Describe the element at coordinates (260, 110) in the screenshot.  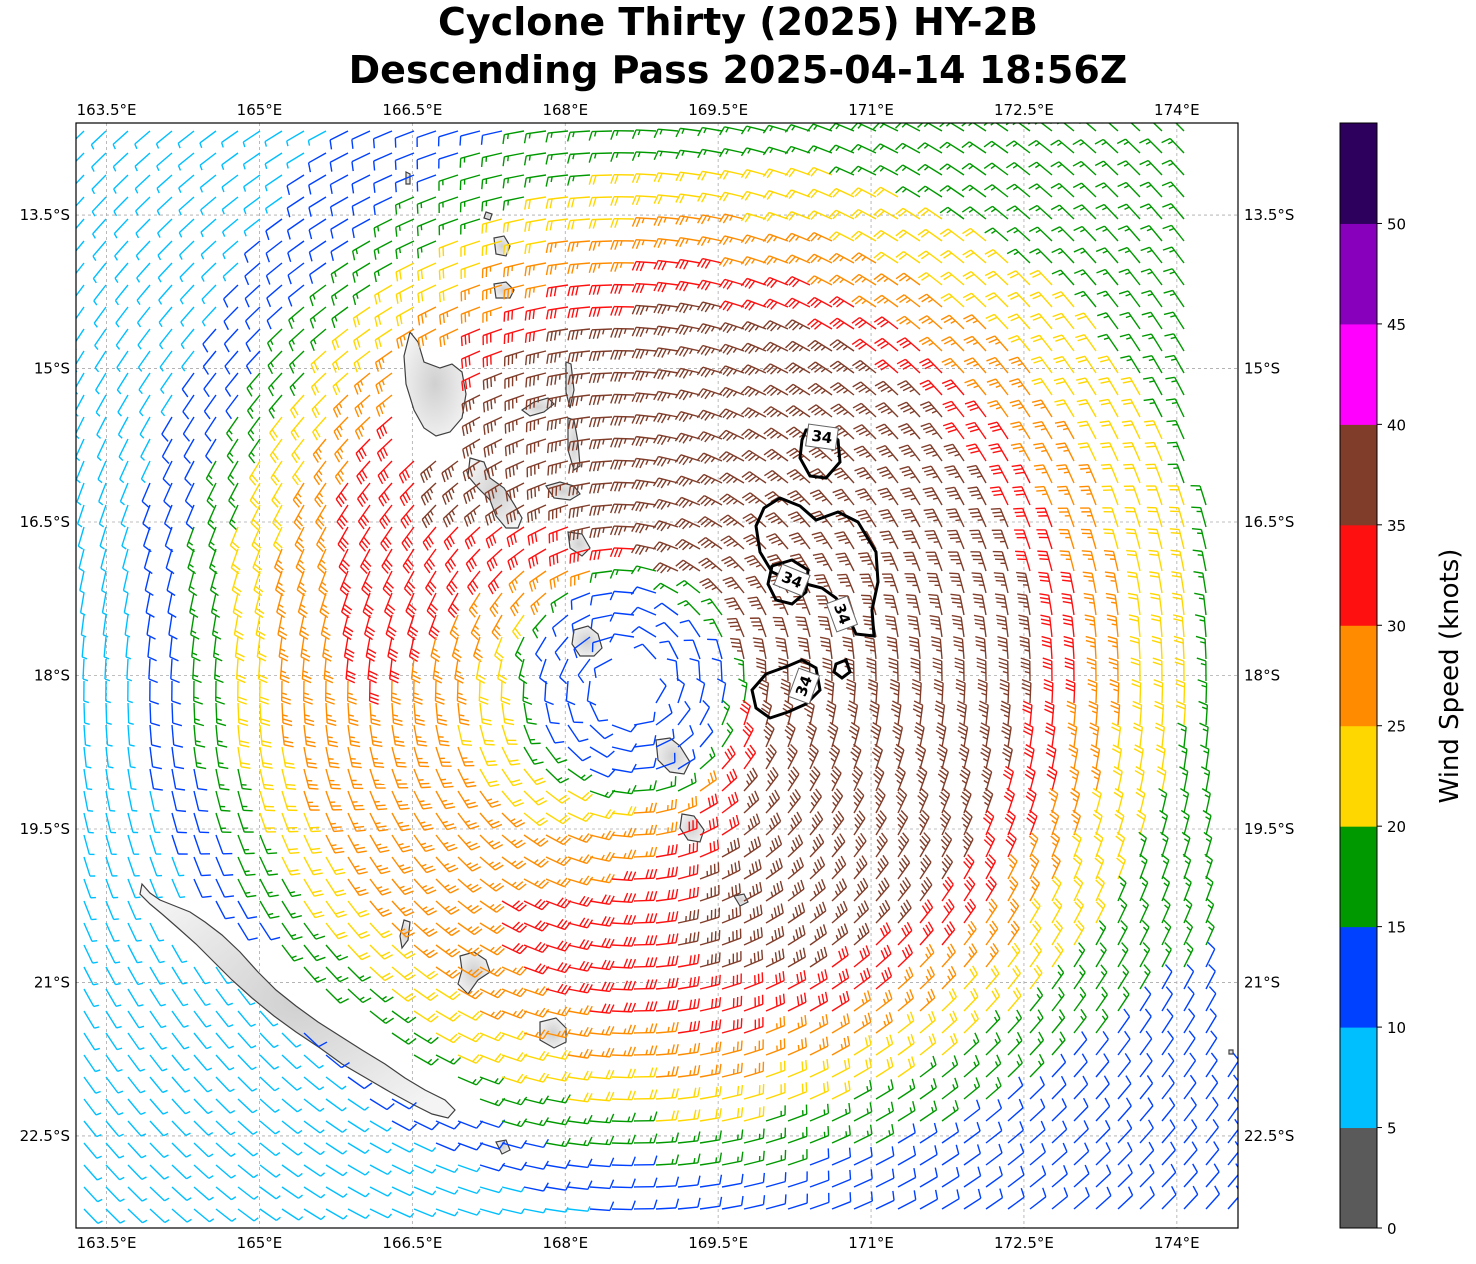
I see `lon-tick-label-top: 165°E` at that location.